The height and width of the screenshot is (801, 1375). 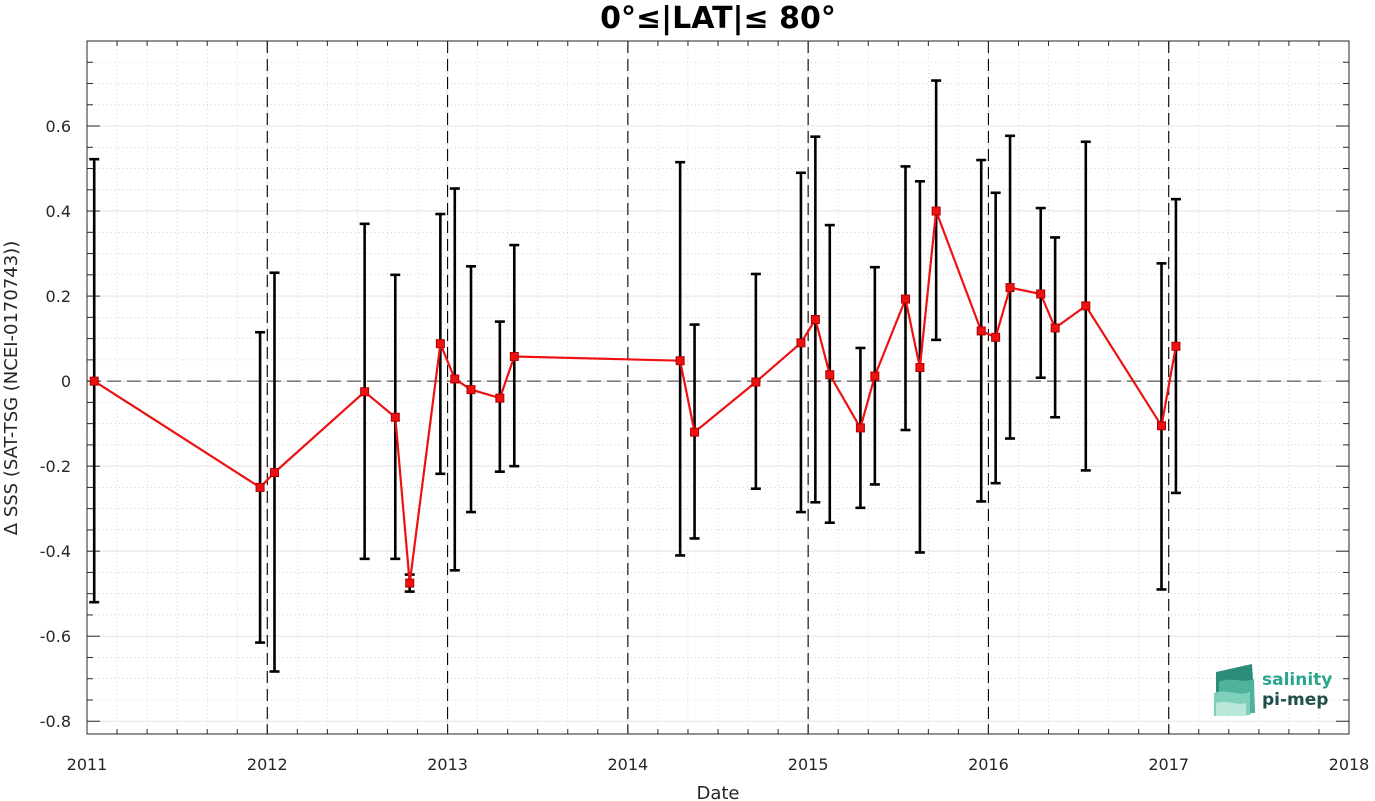 What do you see at coordinates (447, 764) in the screenshot?
I see `x-tick-label: 2013` at bounding box center [447, 764].